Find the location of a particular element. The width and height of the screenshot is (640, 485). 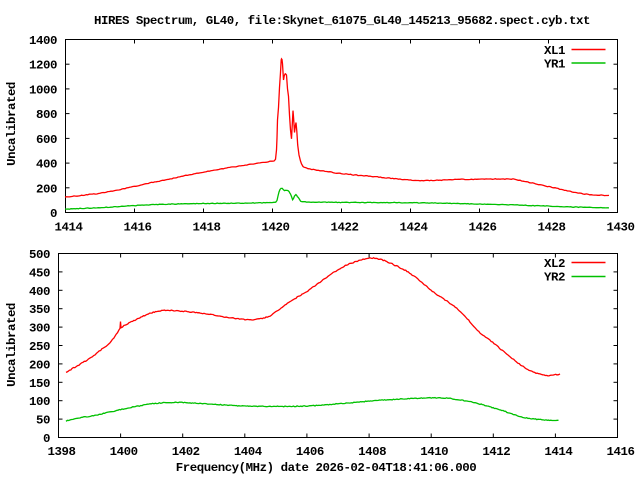

svg-text: 450 is located at coordinates (39, 273).